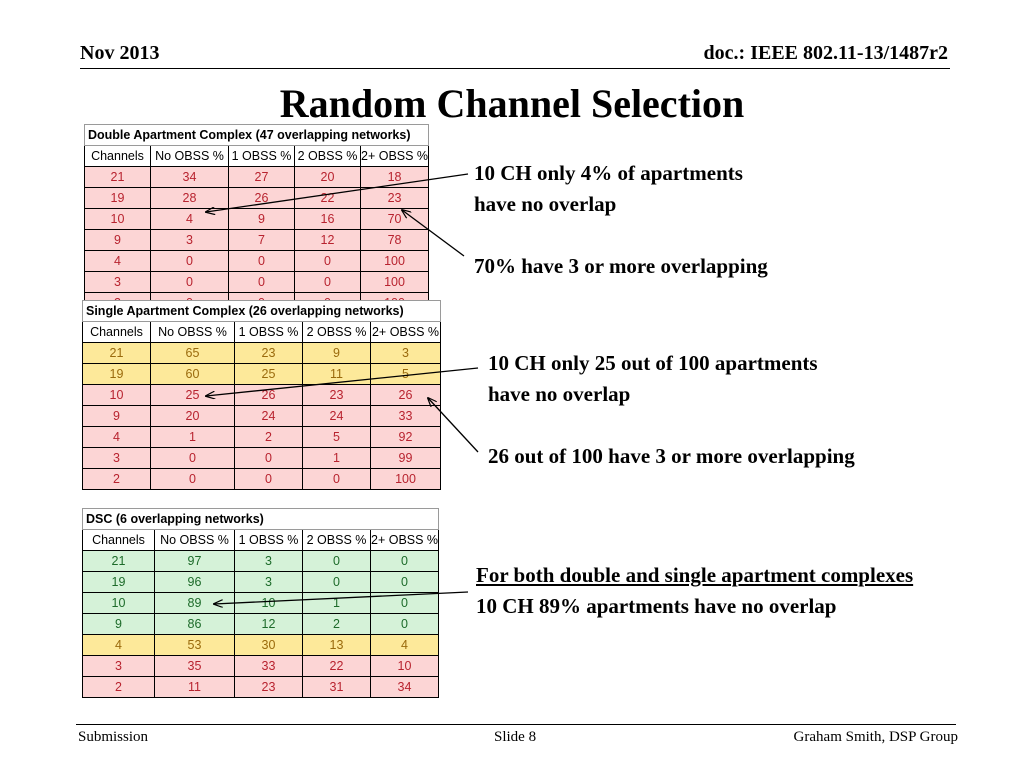 The width and height of the screenshot is (1024, 768). Describe the element at coordinates (268, 416) in the screenshot. I see `table-cell: 24` at that location.